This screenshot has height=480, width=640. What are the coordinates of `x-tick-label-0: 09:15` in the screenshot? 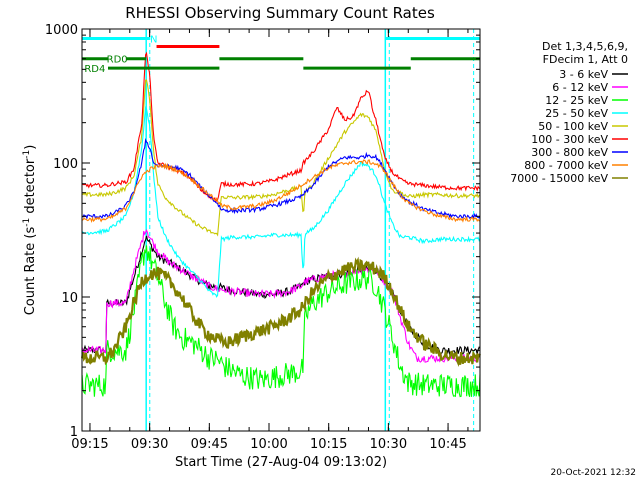 It's located at (89, 444).